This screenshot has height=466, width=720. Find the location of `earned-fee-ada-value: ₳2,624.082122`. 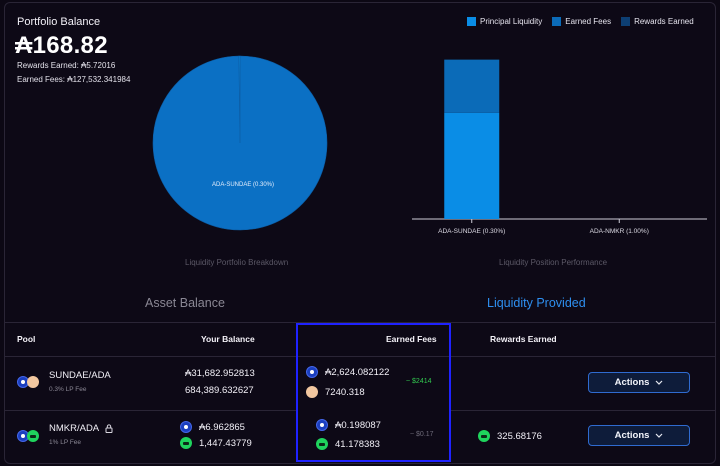

earned-fee-ada-value: ₳2,624.082122 is located at coordinates (357, 372).